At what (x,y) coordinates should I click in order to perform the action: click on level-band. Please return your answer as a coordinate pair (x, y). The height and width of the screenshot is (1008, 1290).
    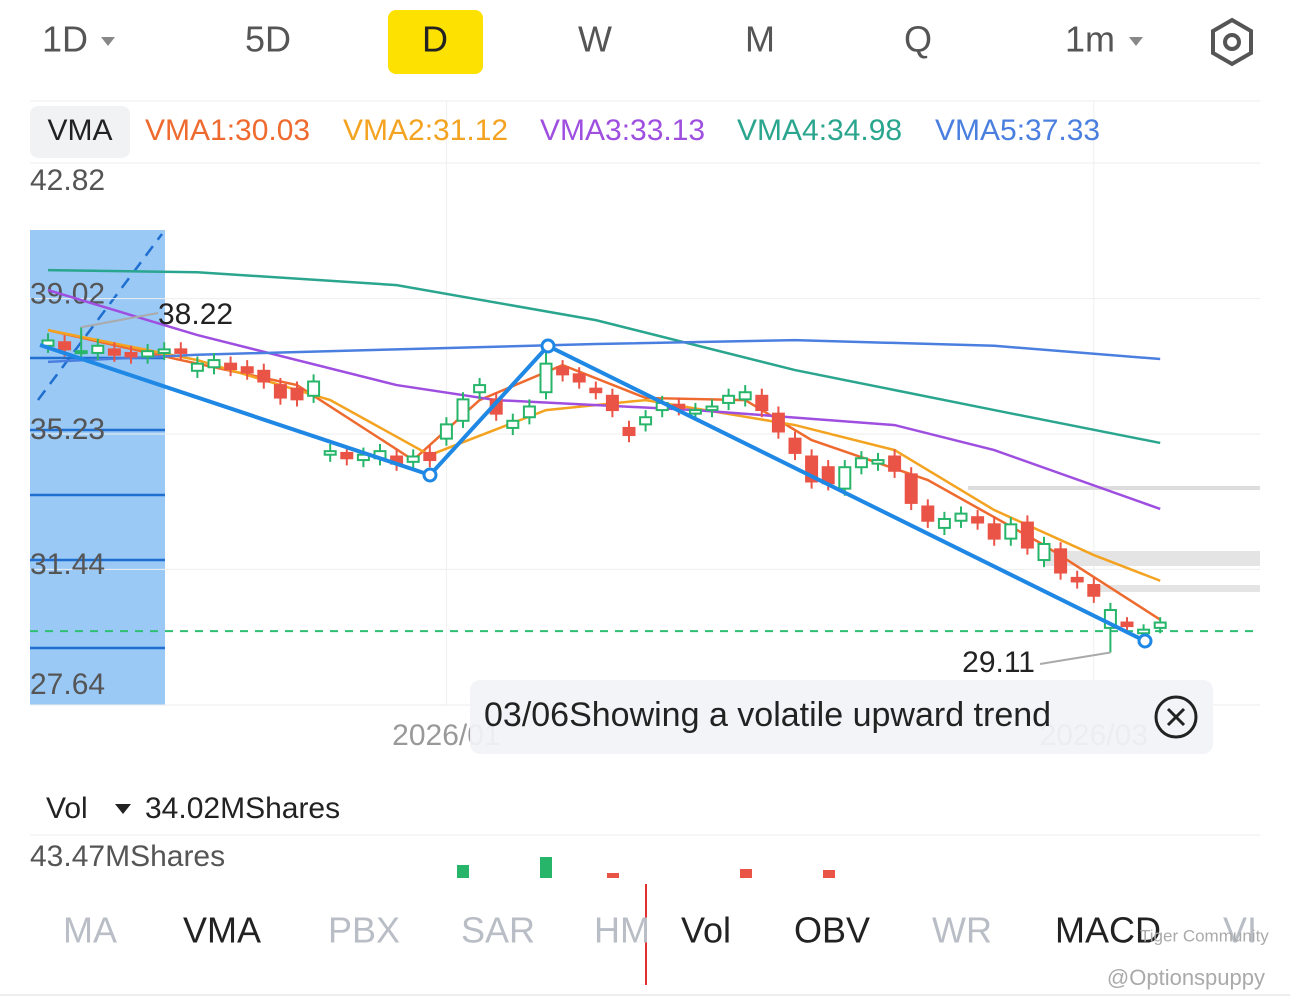
    Looking at the image, I should click on (1114, 488).